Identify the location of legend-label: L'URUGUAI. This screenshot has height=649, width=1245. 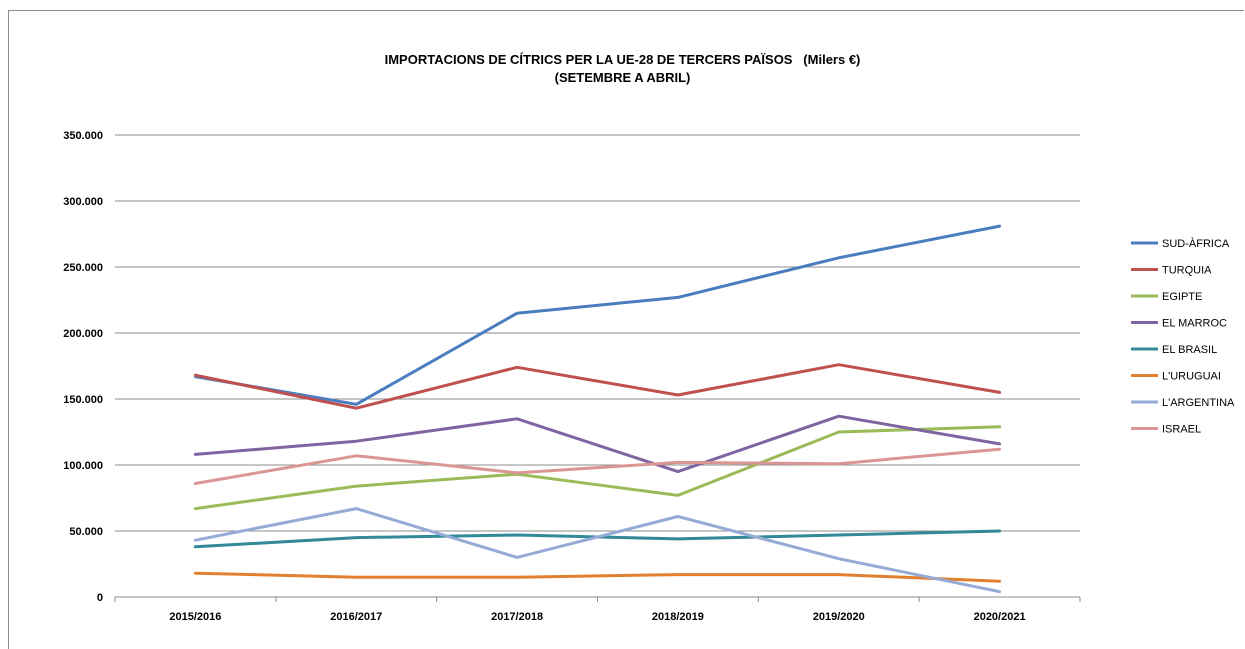
(1191, 377).